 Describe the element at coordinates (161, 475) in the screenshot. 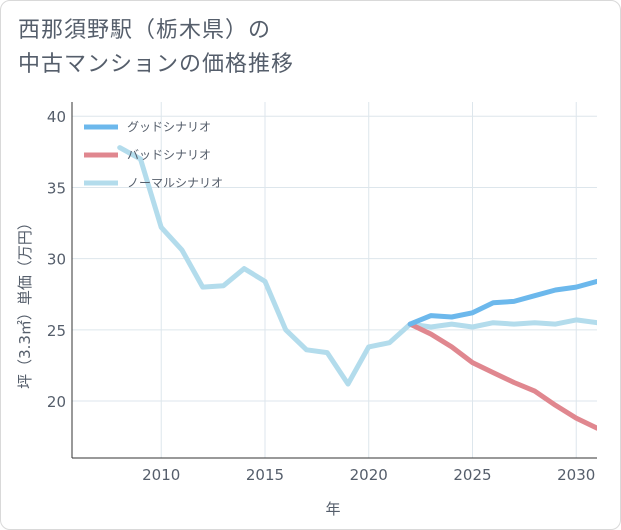

I see `x-tick-label: 2010` at that location.